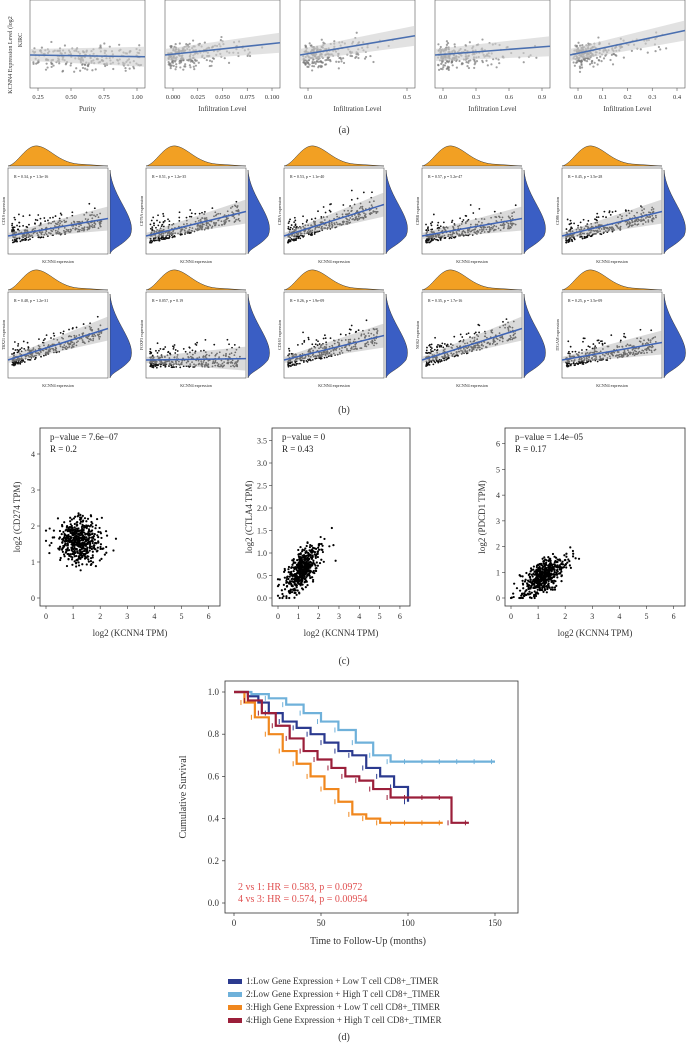  I want to click on panel-a-xlabel: Infiltration Level, so click(627, 109).